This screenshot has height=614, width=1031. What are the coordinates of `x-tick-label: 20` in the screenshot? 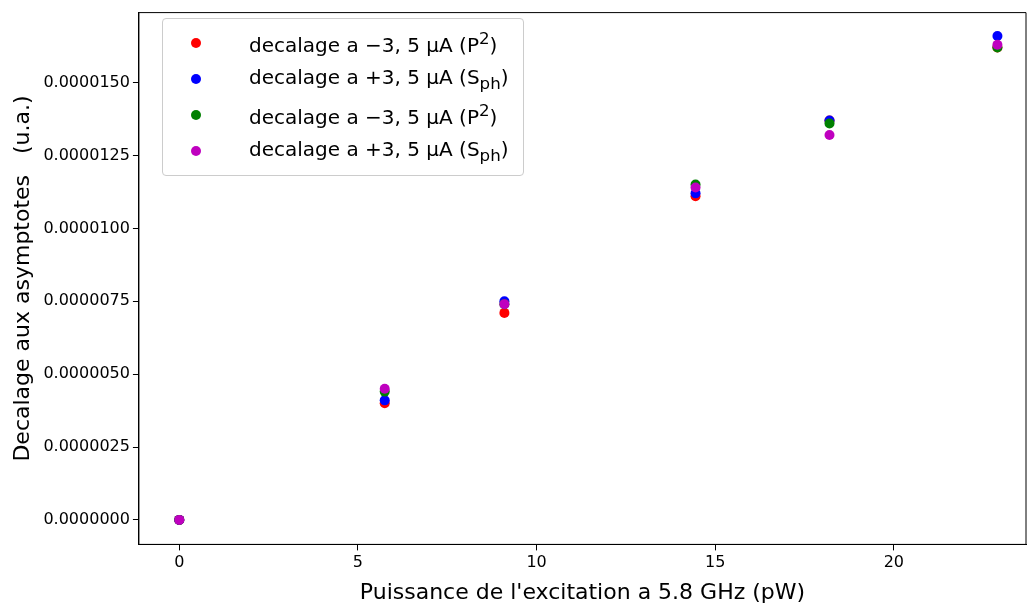 It's located at (893, 562).